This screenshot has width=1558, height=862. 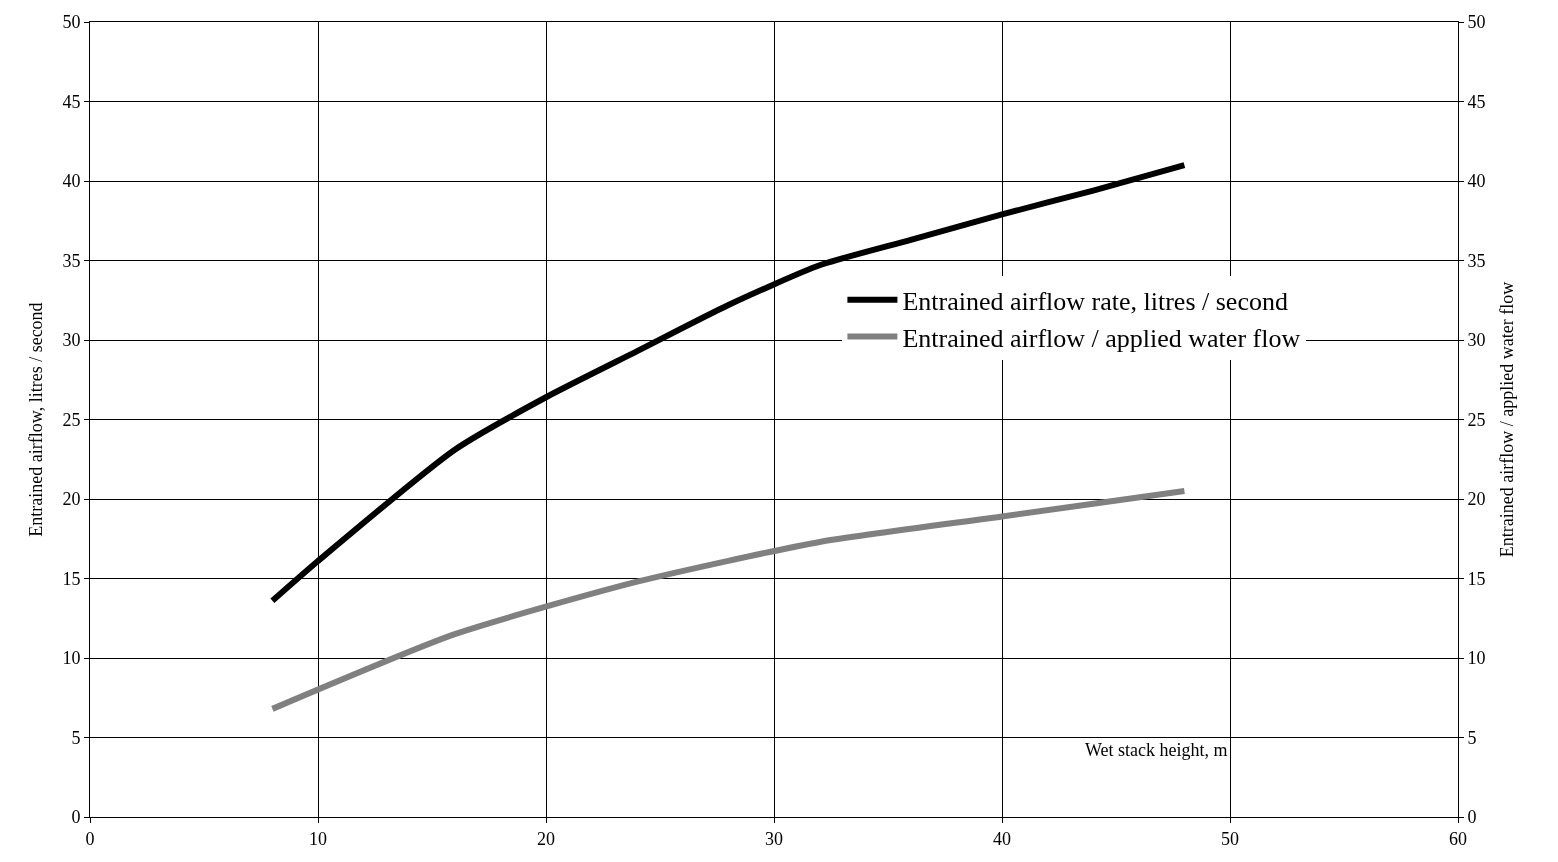 What do you see at coordinates (1476, 499) in the screenshot?
I see `y2-tick-label: 20` at bounding box center [1476, 499].